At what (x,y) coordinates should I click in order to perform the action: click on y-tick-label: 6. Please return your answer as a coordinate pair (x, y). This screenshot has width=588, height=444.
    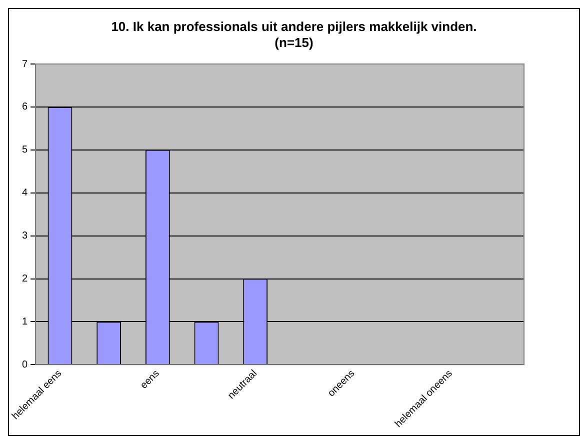
    Looking at the image, I should click on (25, 107).